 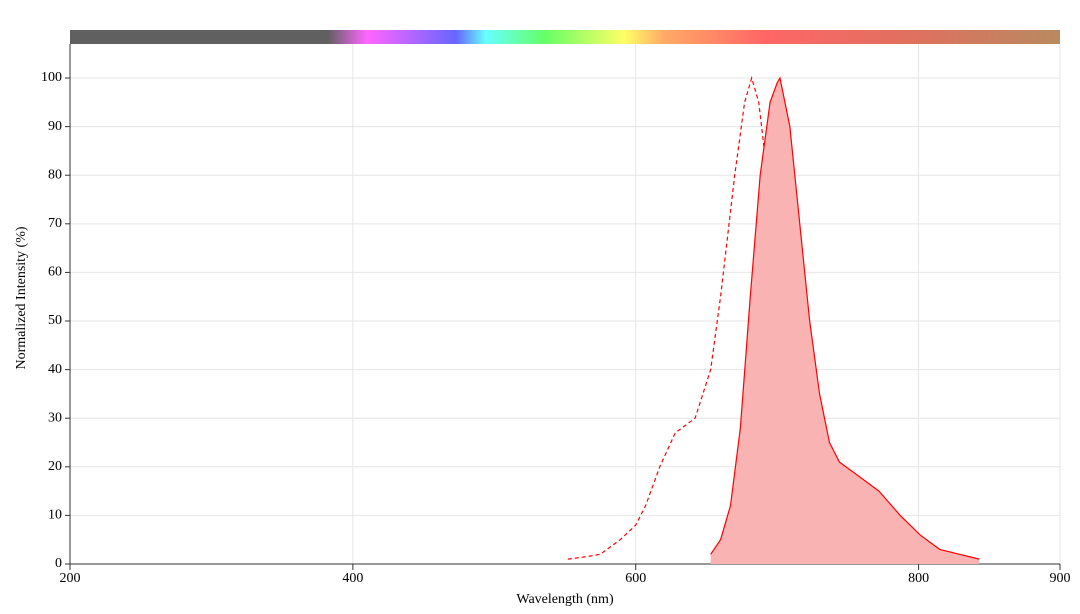 I want to click on x-tick-label: 400, so click(x=352, y=578).